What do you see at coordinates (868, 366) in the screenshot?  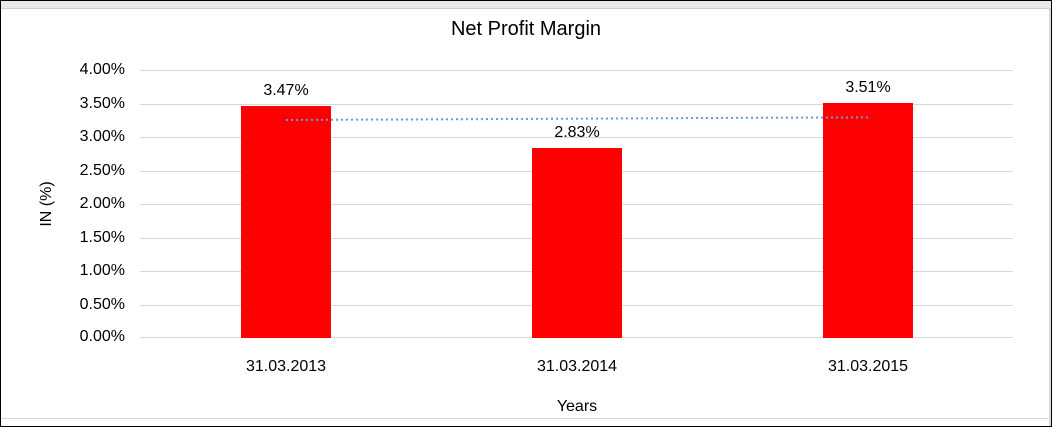 I see `x-category-label: 31.03.2015` at bounding box center [868, 366].